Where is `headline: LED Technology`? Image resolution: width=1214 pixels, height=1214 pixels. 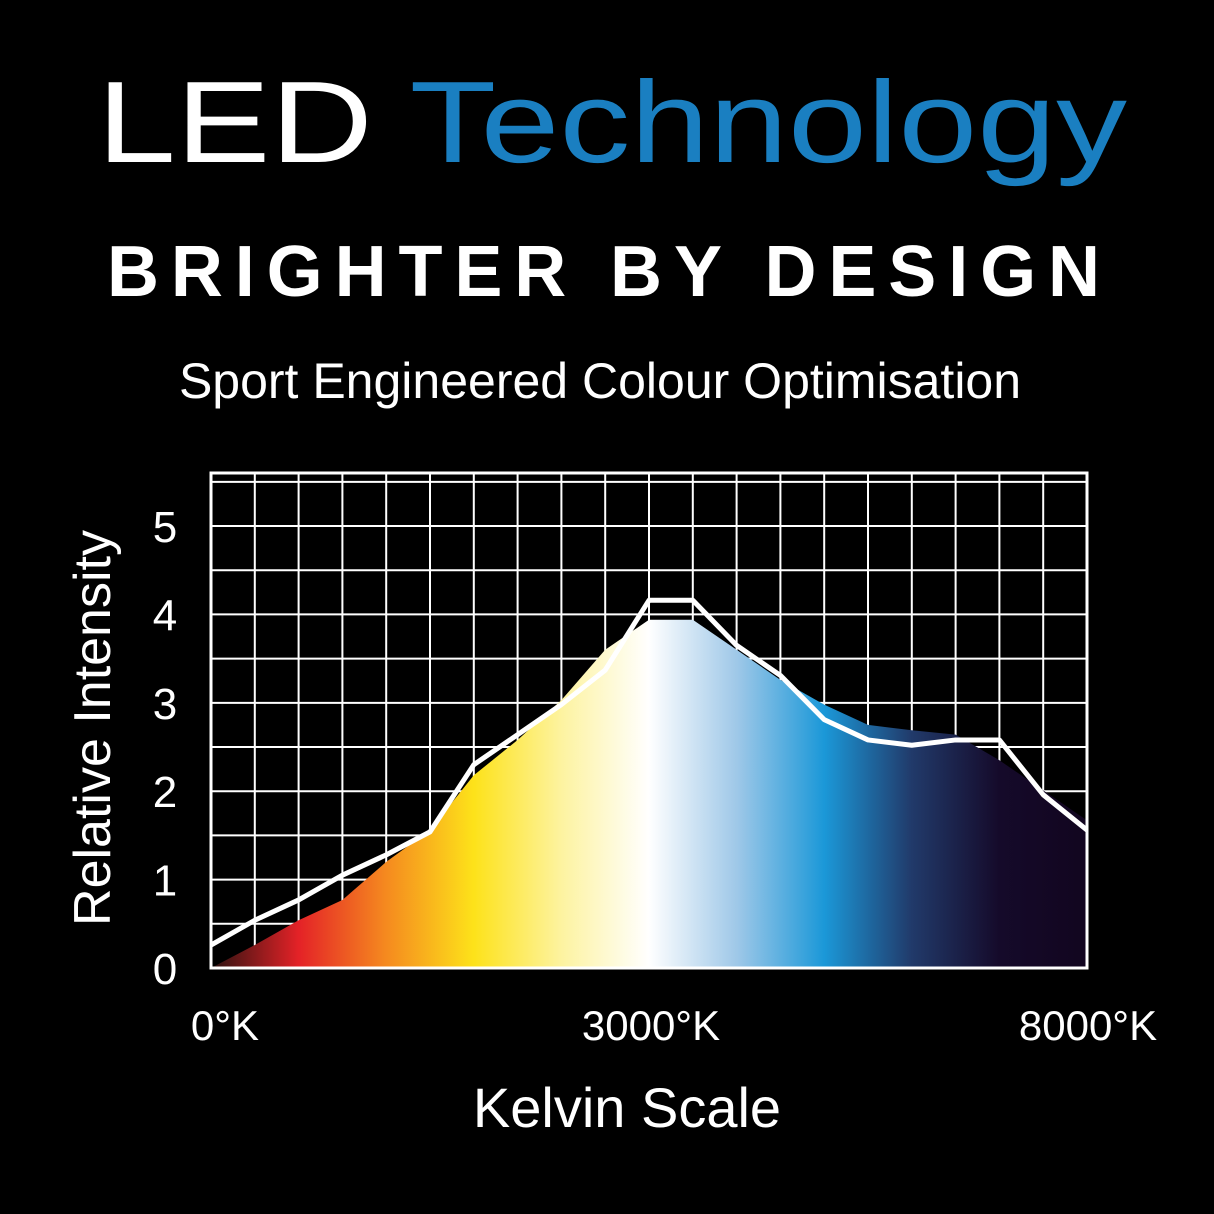
headline: LED Technology is located at coordinates (612, 122).